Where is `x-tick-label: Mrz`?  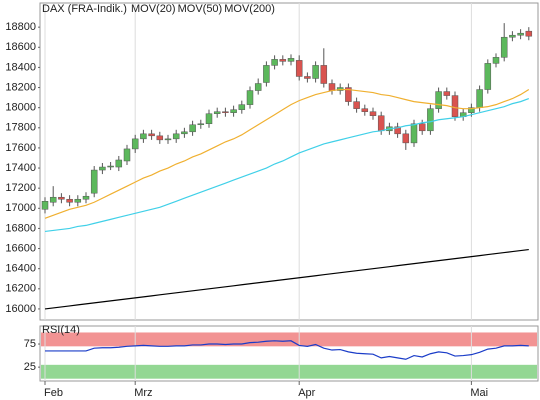
x-tick-label: Mrz is located at coordinates (143, 393).